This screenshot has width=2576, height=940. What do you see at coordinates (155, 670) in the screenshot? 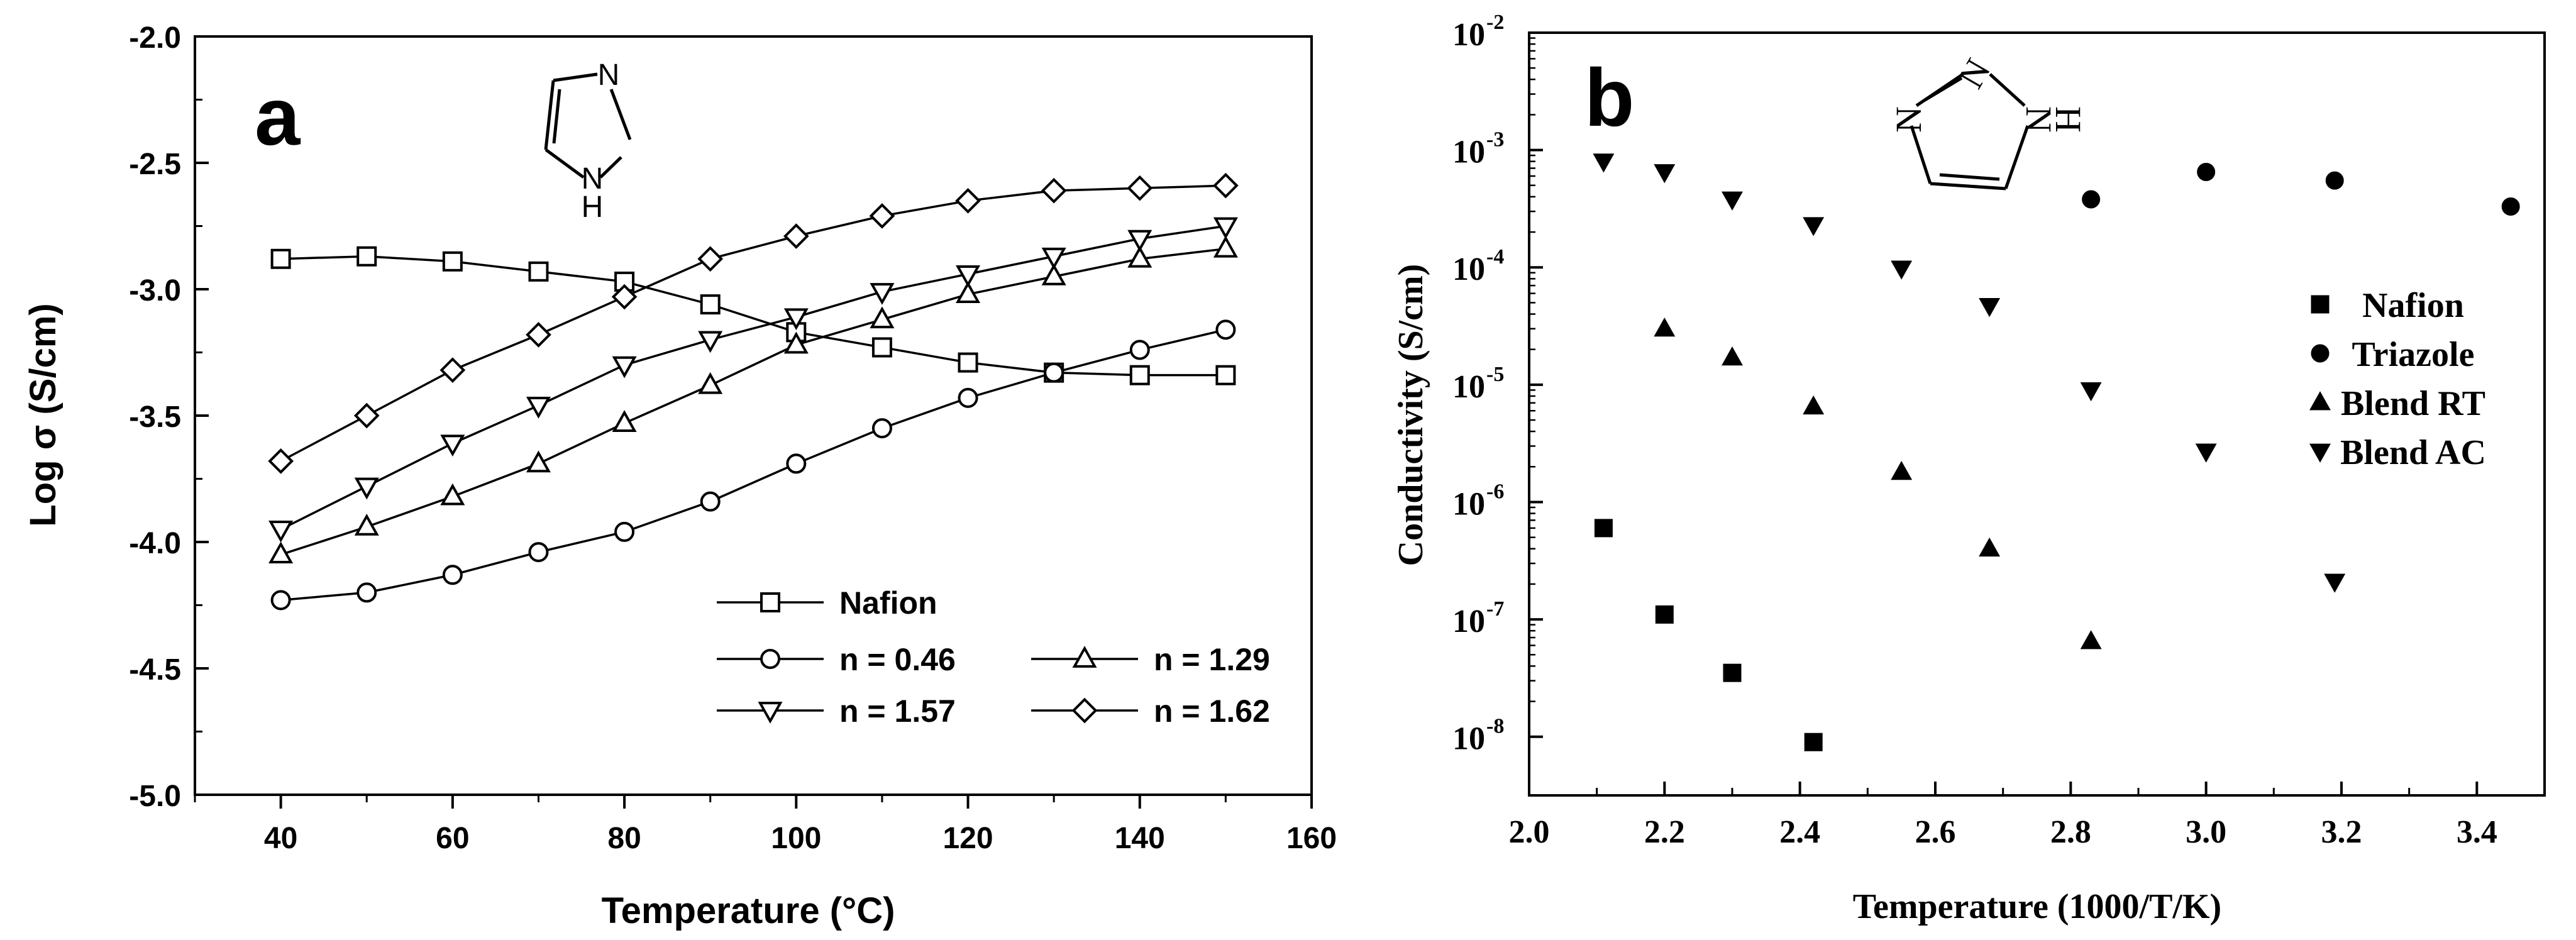
I see `panel-a-y-tick-label: -4.5` at bounding box center [155, 670].